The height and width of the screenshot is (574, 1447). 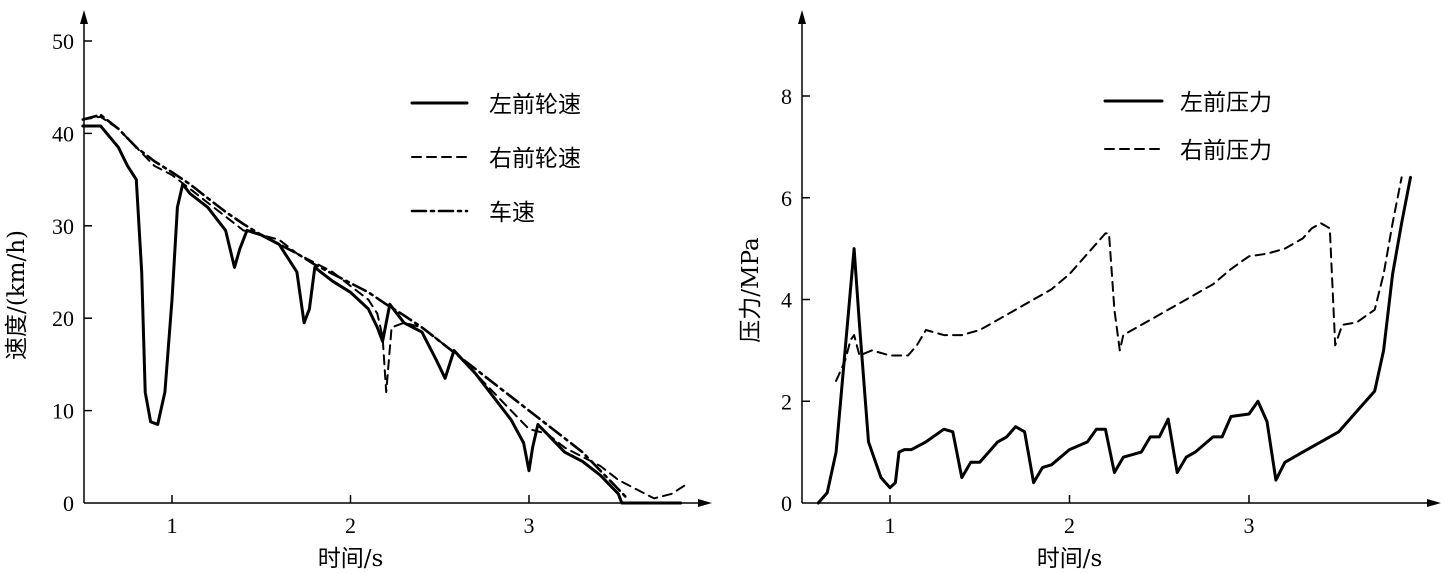 I want to click on speed-y-axis-arrow, so click(x=84, y=17).